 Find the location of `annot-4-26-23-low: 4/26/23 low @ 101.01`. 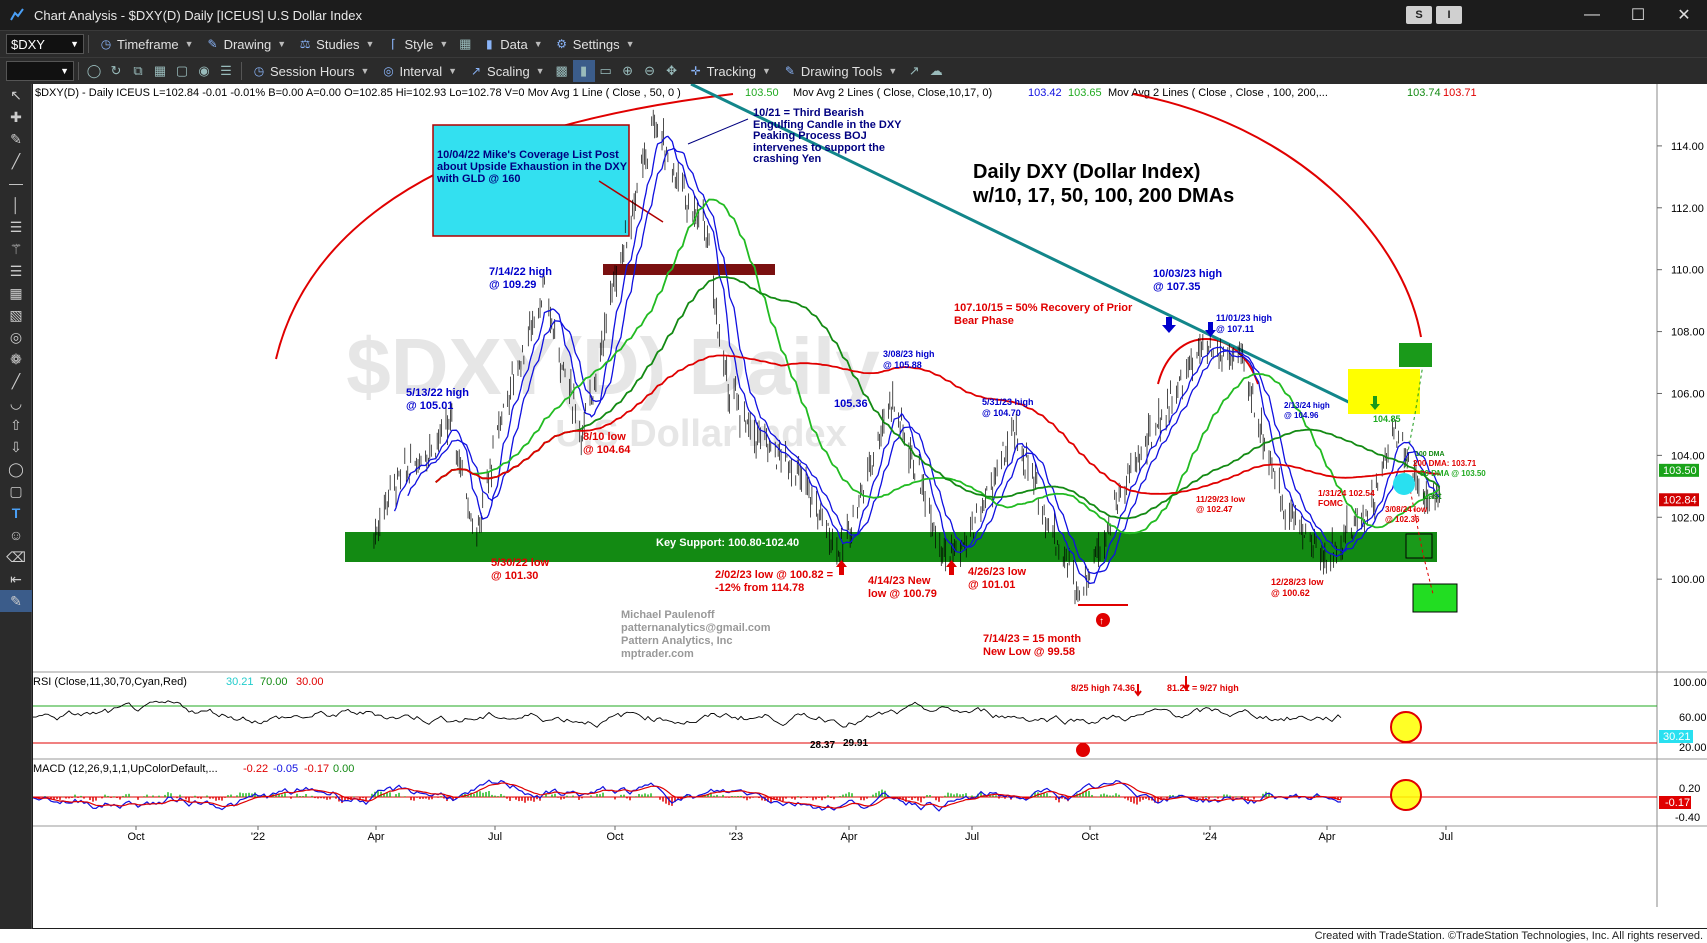

annot-4-26-23-low: 4/26/23 low @ 101.01 is located at coordinates (997, 578).